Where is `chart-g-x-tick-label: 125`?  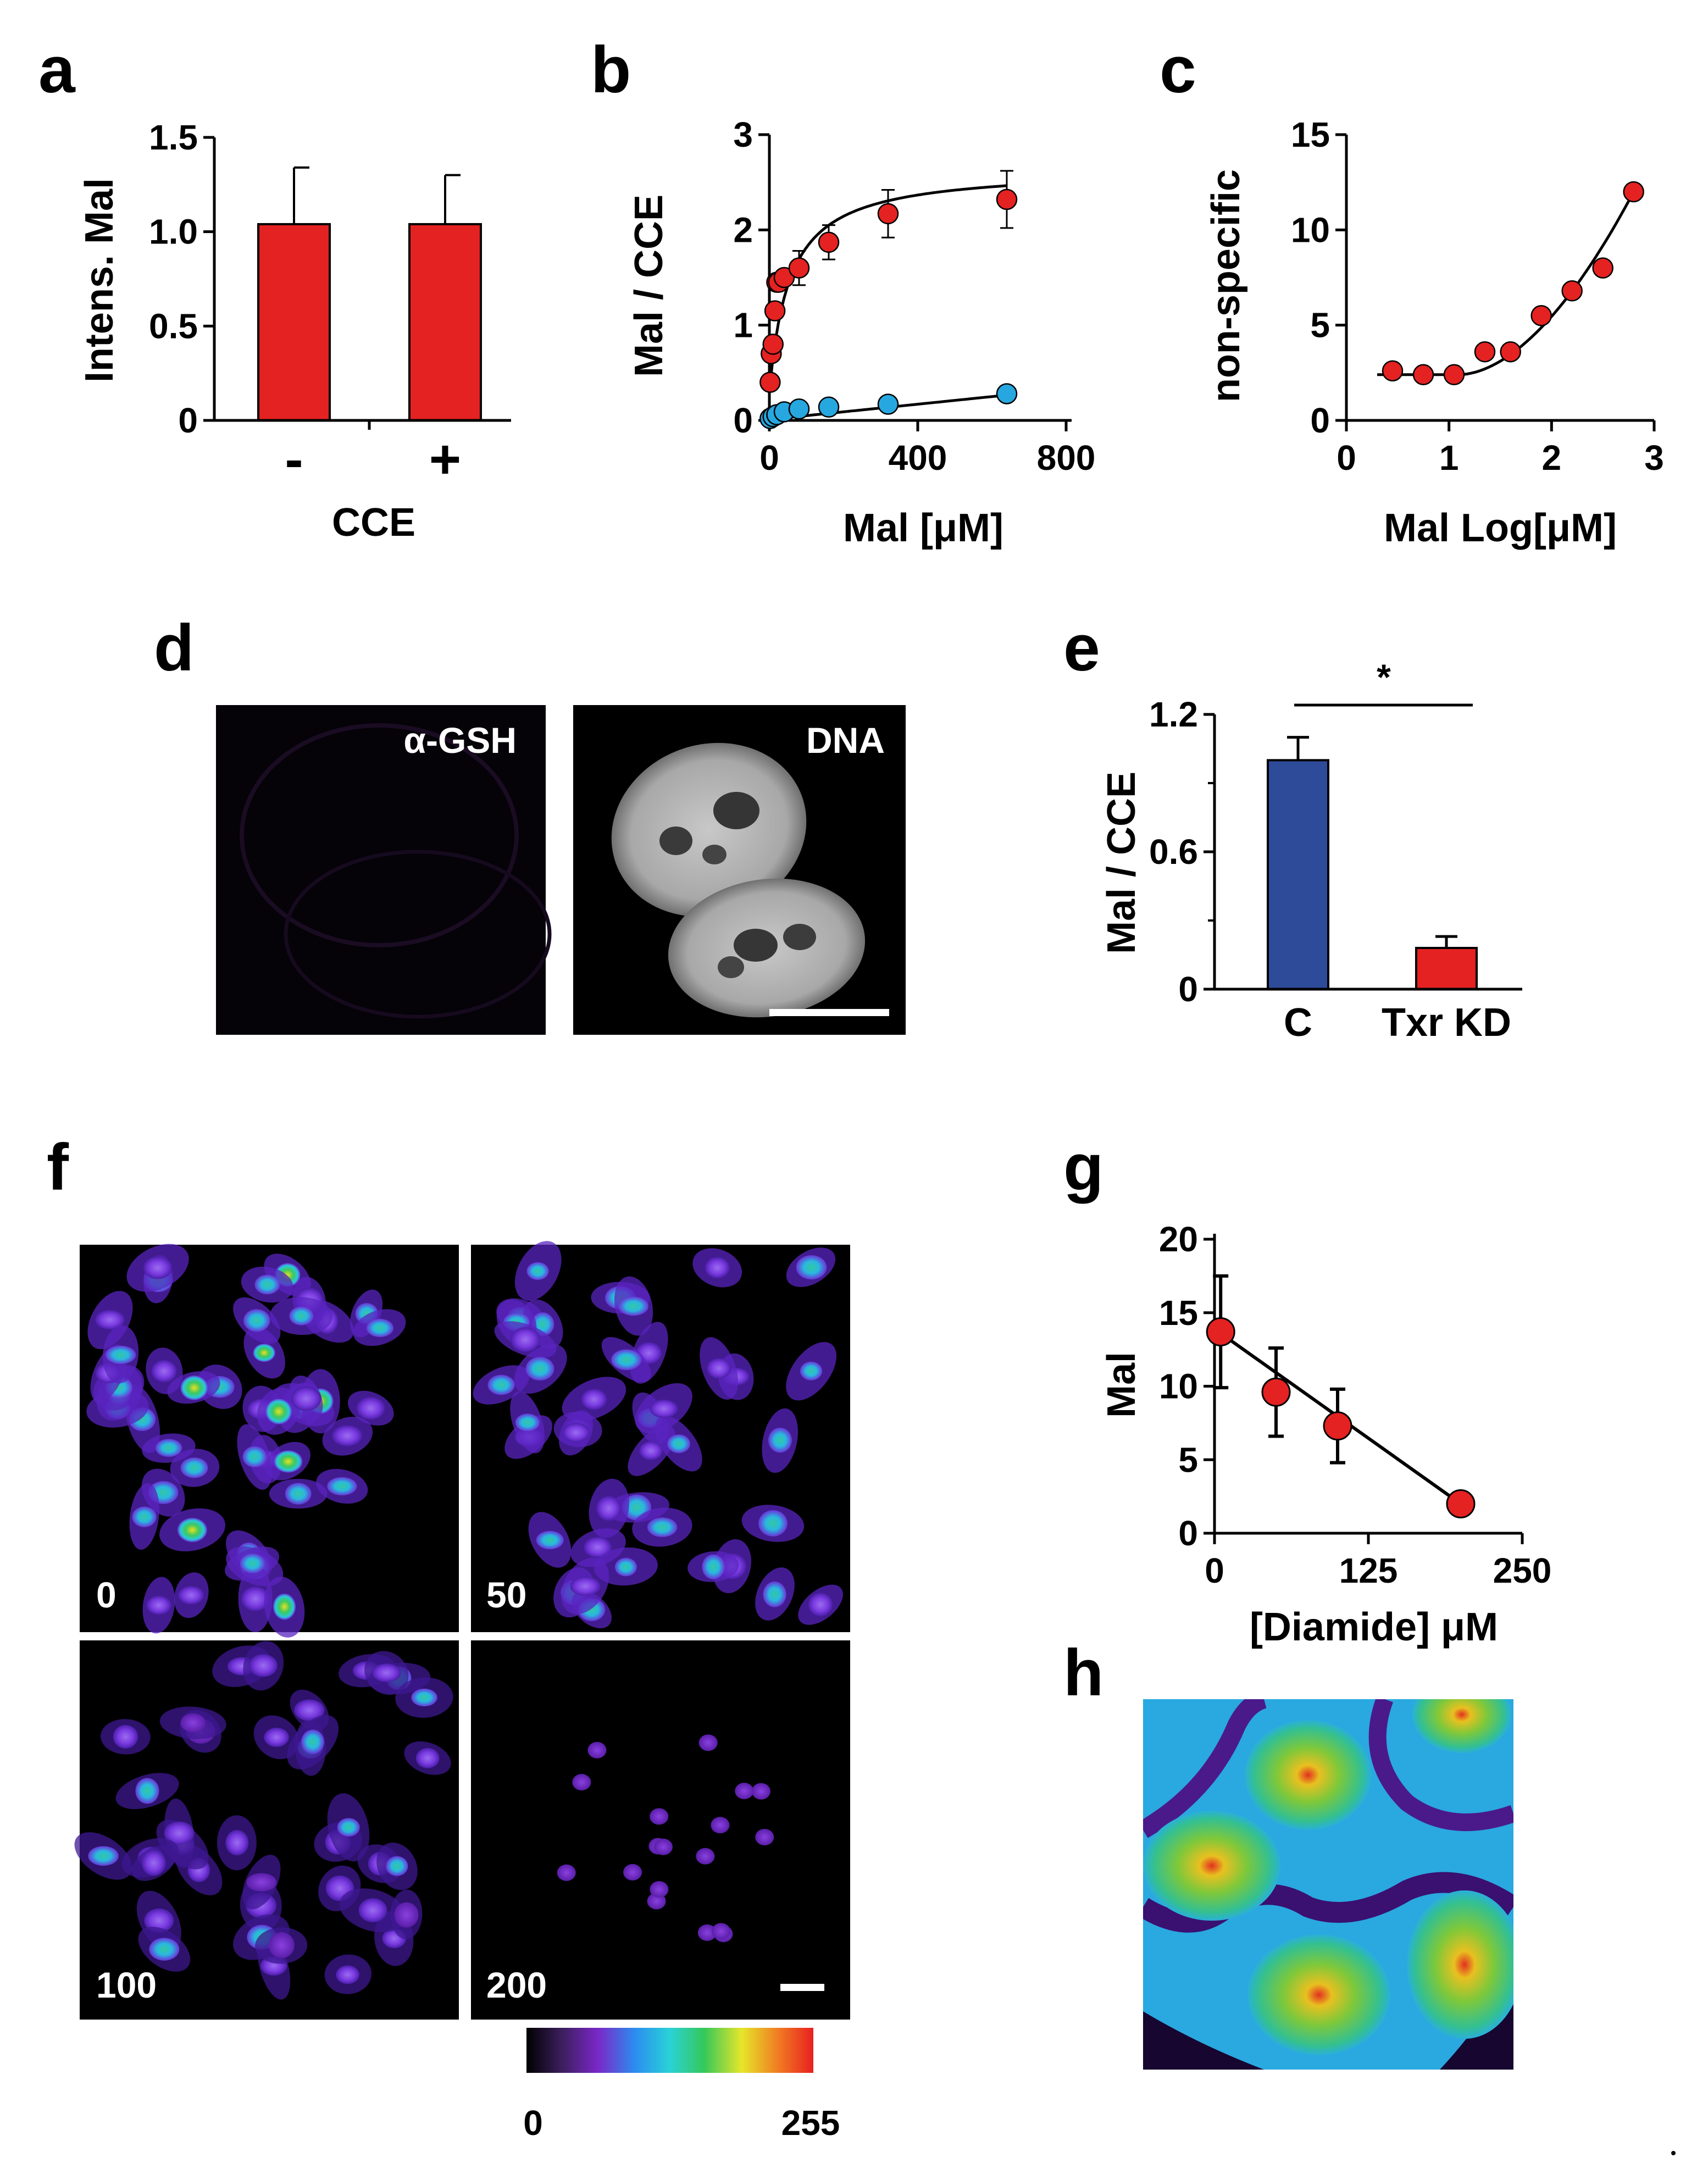
chart-g-x-tick-label: 125 is located at coordinates (1369, 1570).